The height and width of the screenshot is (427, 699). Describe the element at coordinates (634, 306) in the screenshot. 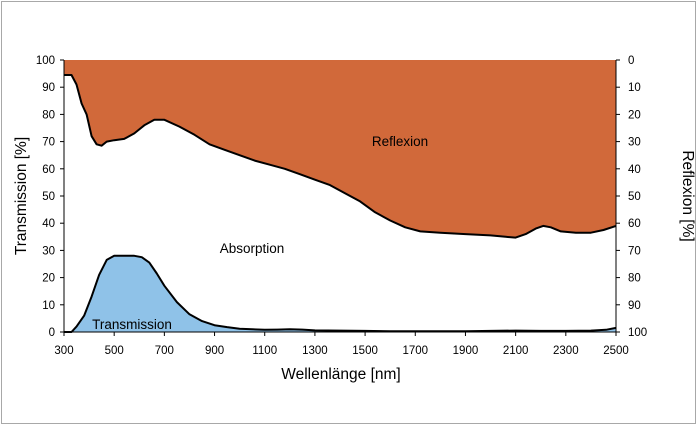

I see `y2-tick-label: 90` at that location.